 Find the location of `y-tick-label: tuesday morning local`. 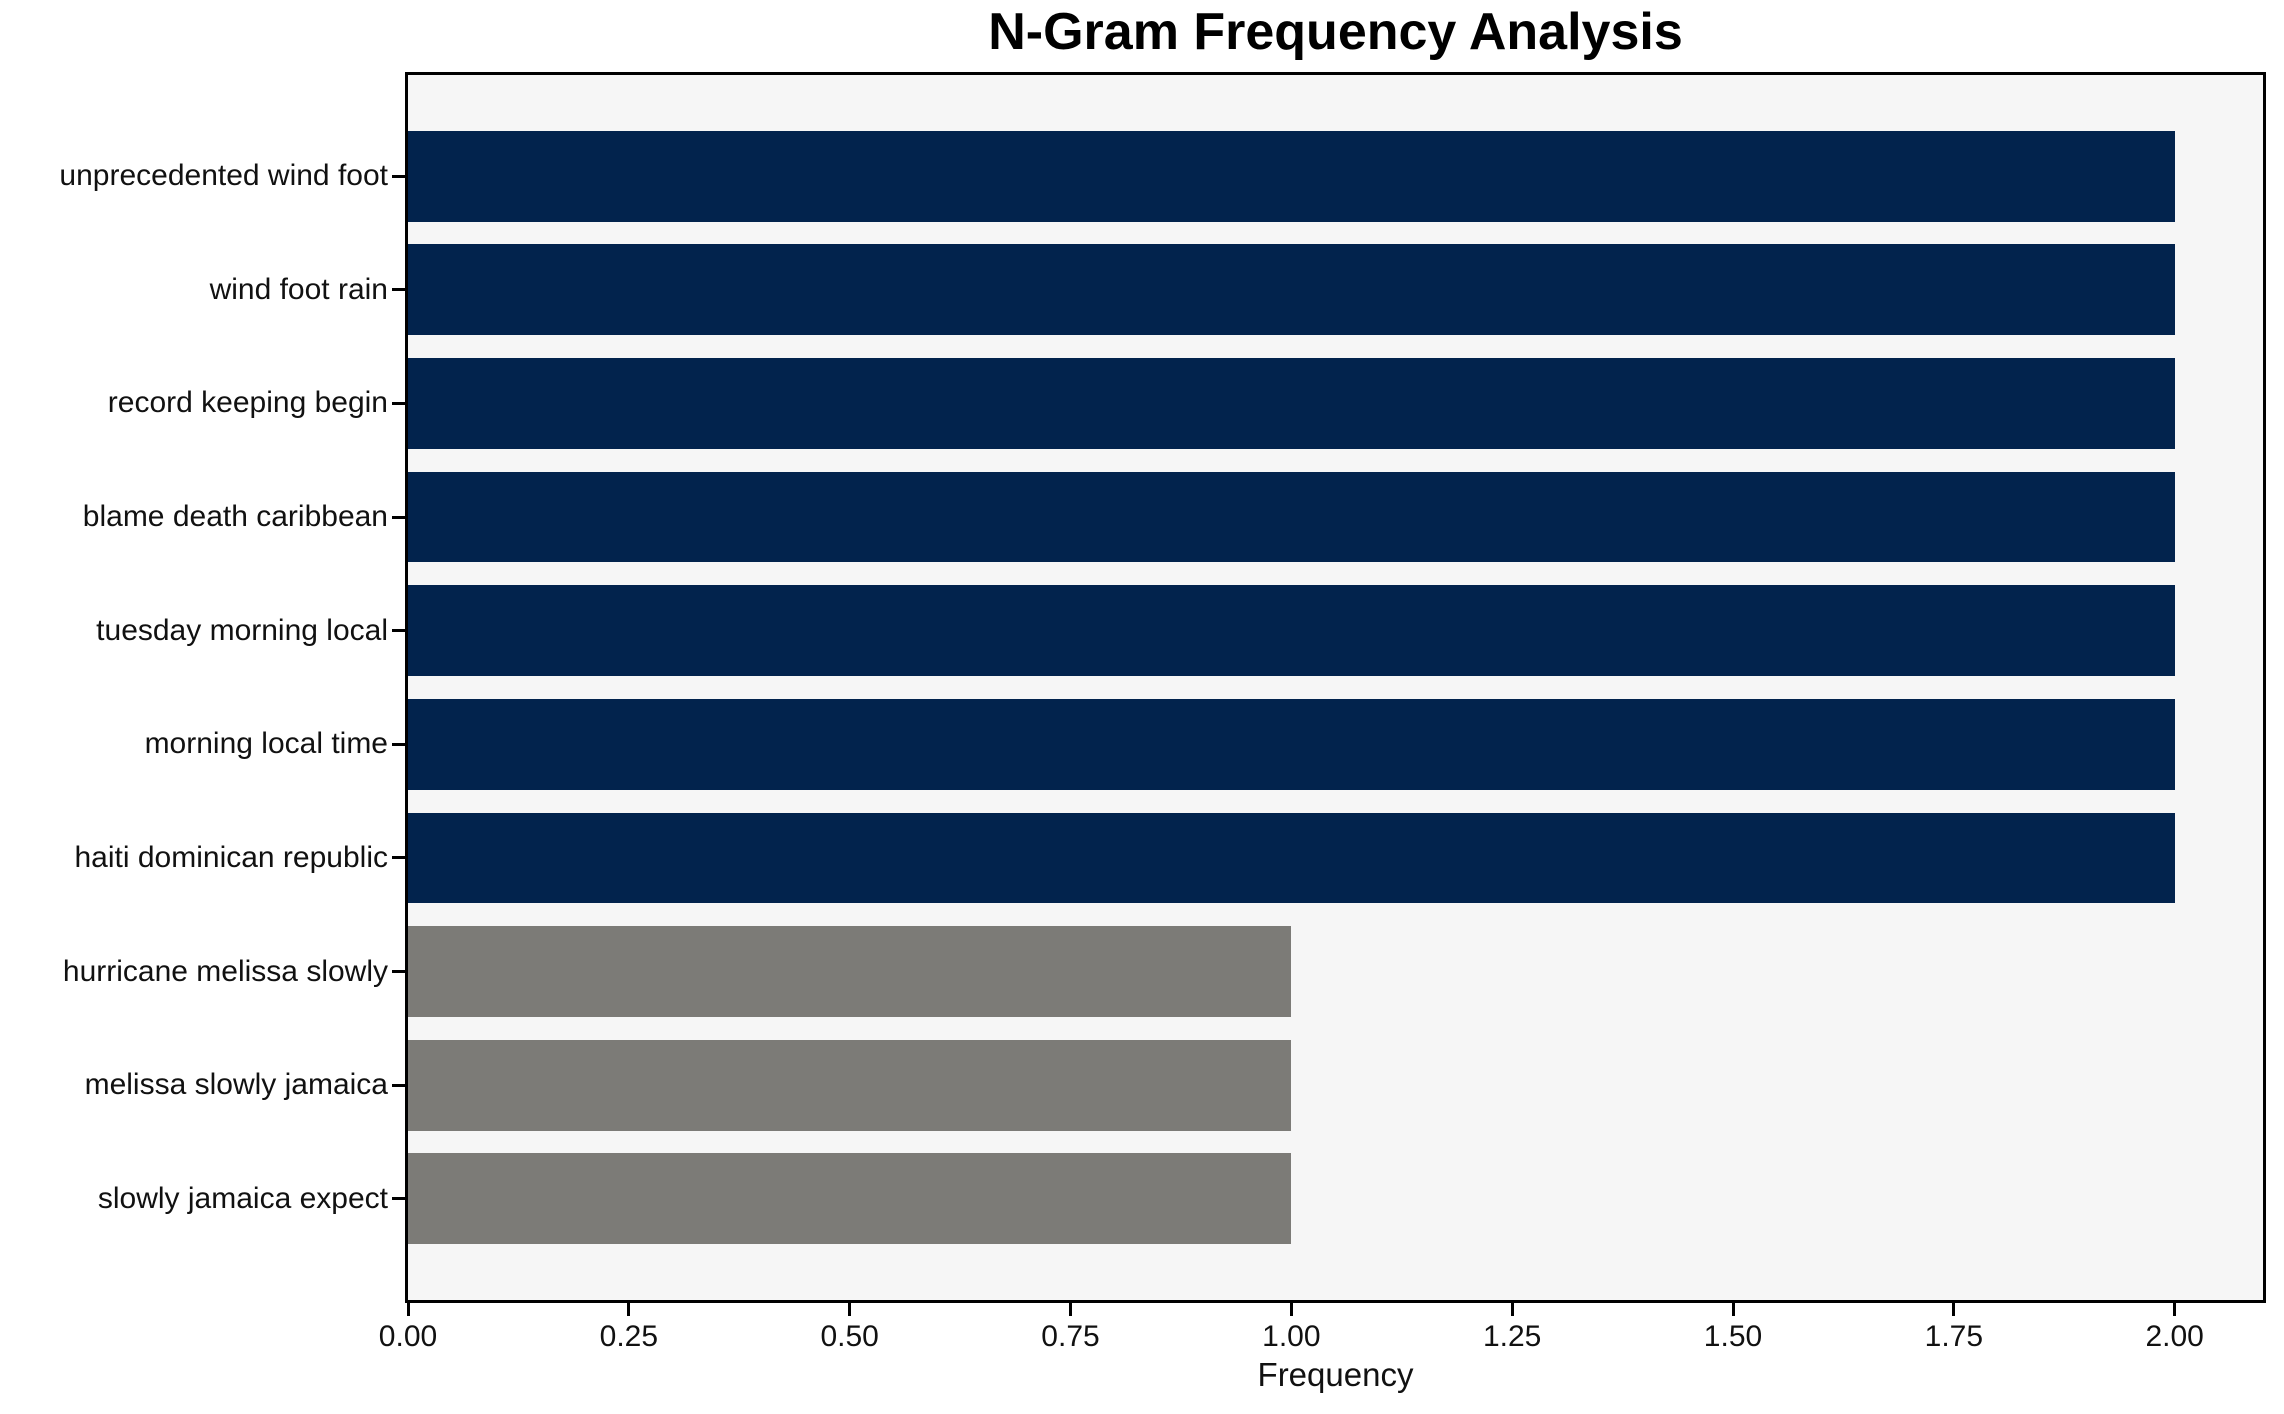

y-tick-label: tuesday morning local is located at coordinates (242, 630).